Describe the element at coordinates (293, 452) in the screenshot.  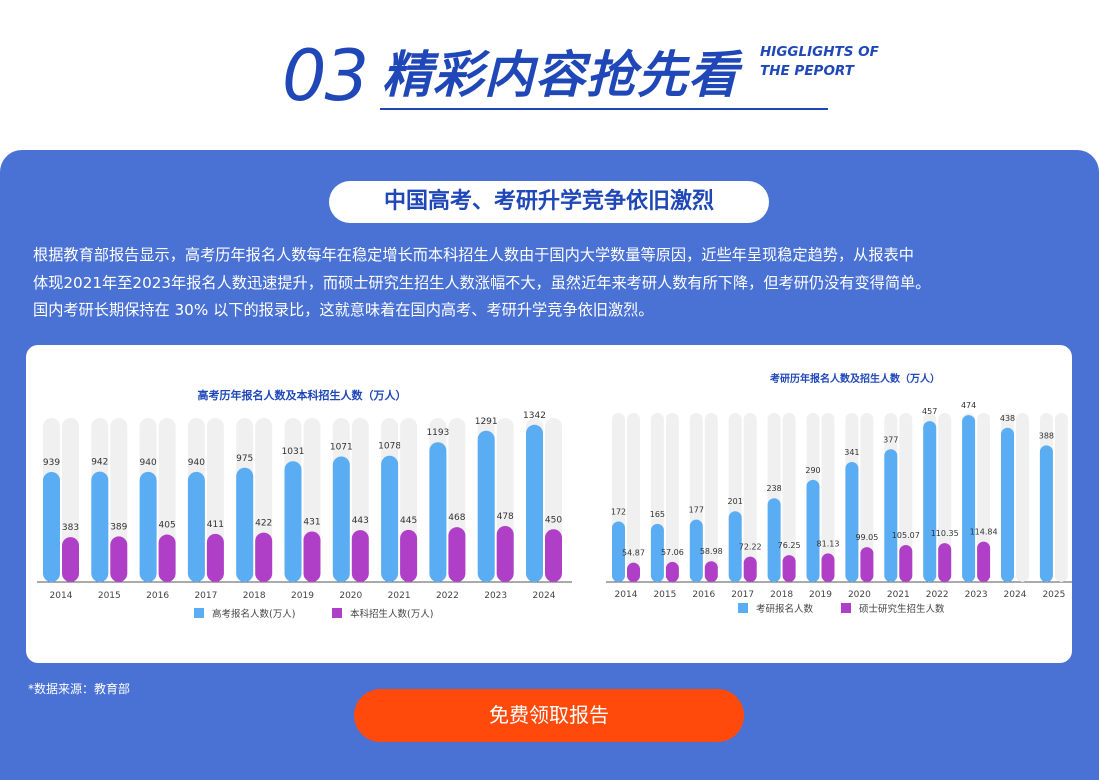
I see `data-label: 1031` at that location.